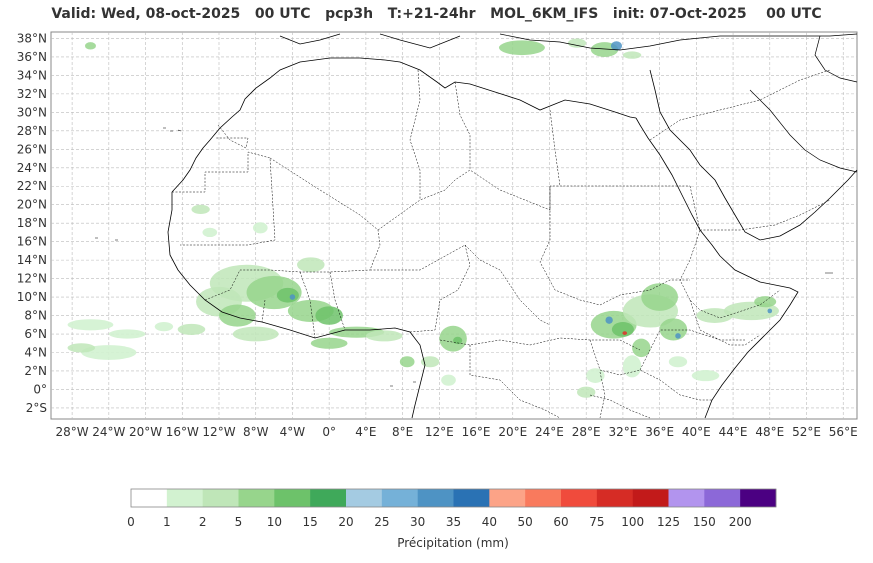 The height and width of the screenshot is (563, 873). I want to click on coastline-north-africa, so click(404, 125).